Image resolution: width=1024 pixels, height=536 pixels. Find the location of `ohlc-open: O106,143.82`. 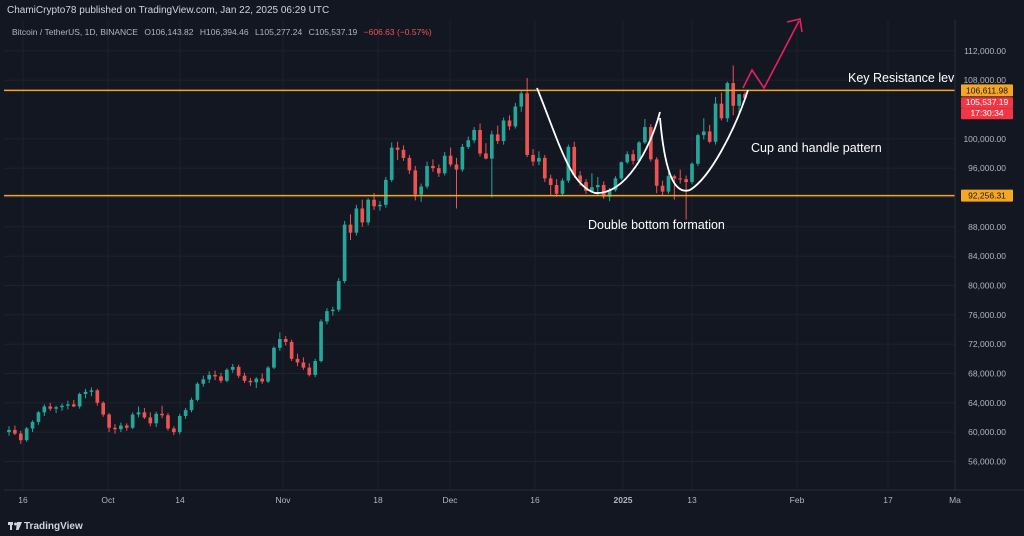

ohlc-open: O106,143.82 is located at coordinates (169, 32).